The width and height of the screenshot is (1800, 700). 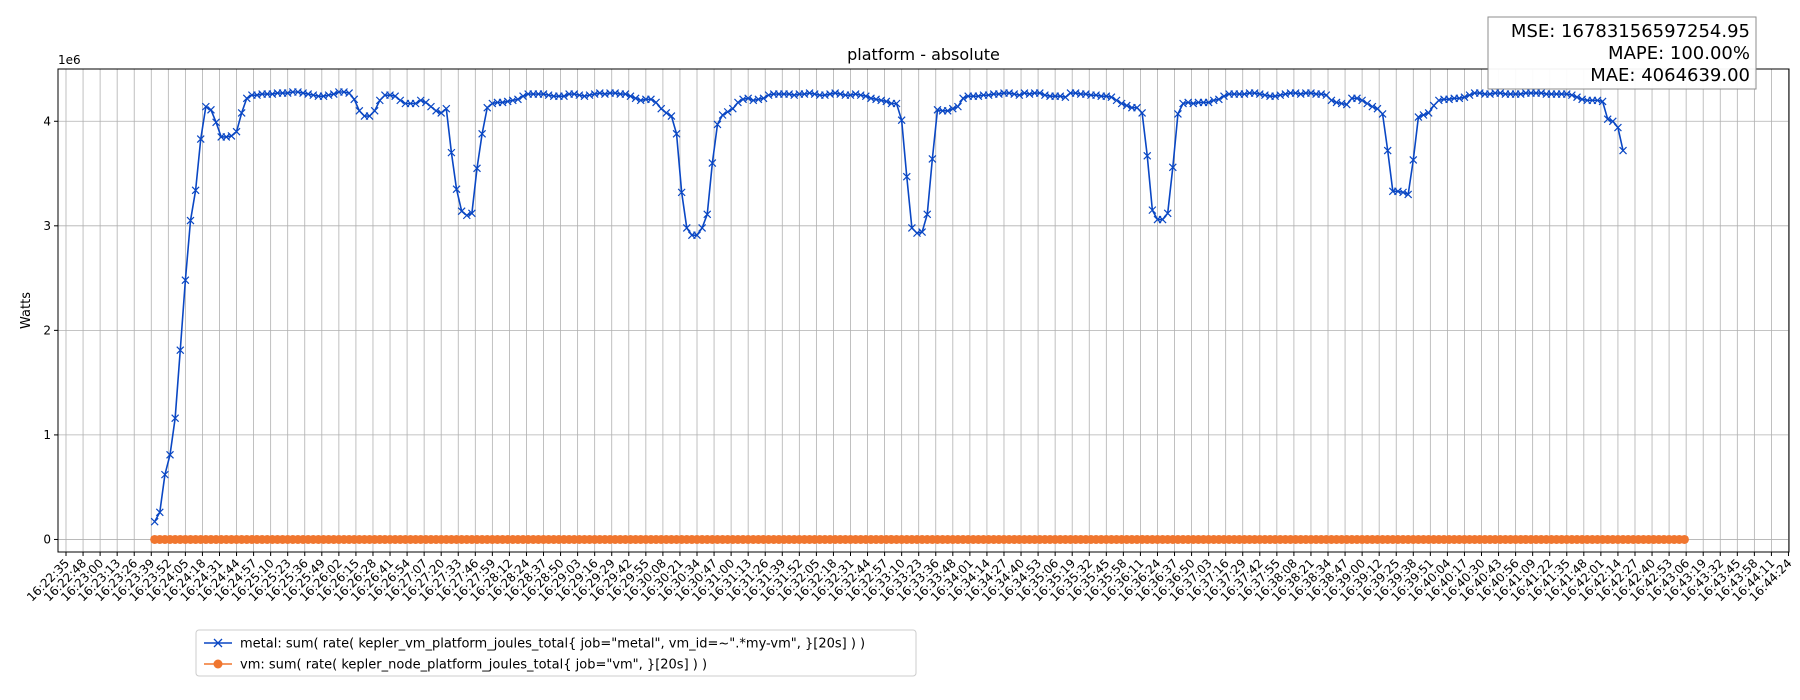 I want to click on metric-mae: MAE: 4064639.00, so click(x=1670, y=75).